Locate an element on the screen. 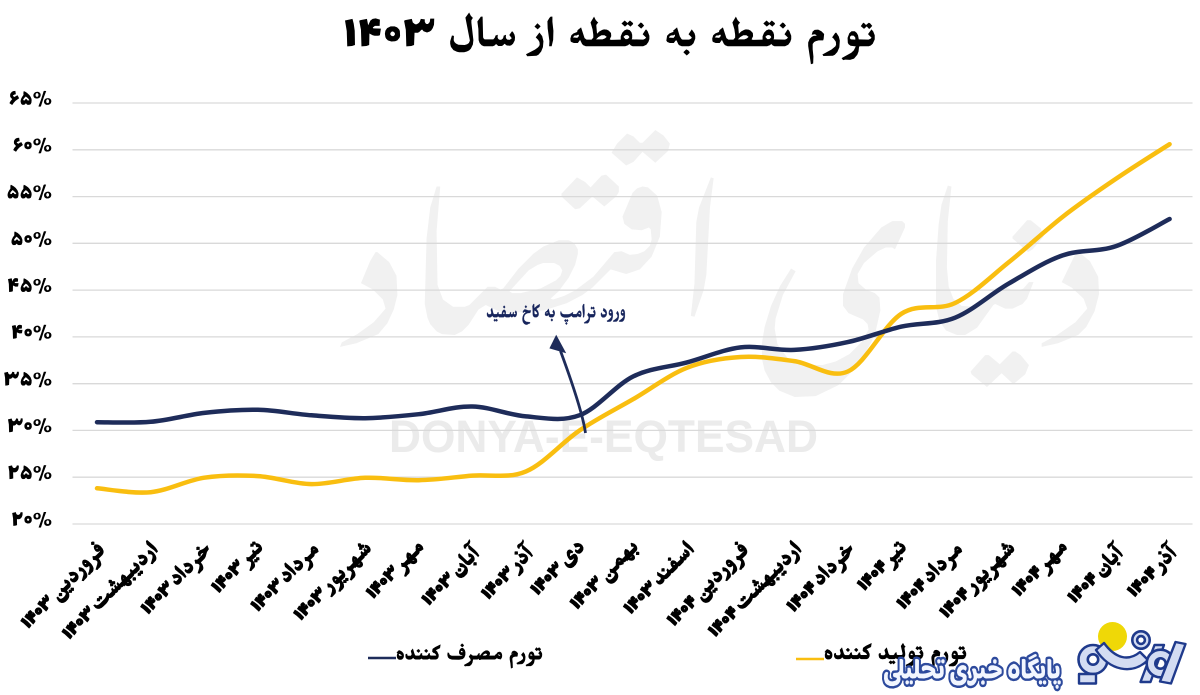  svg-text: DONYA-E-EQTESAD is located at coordinates (603, 436).